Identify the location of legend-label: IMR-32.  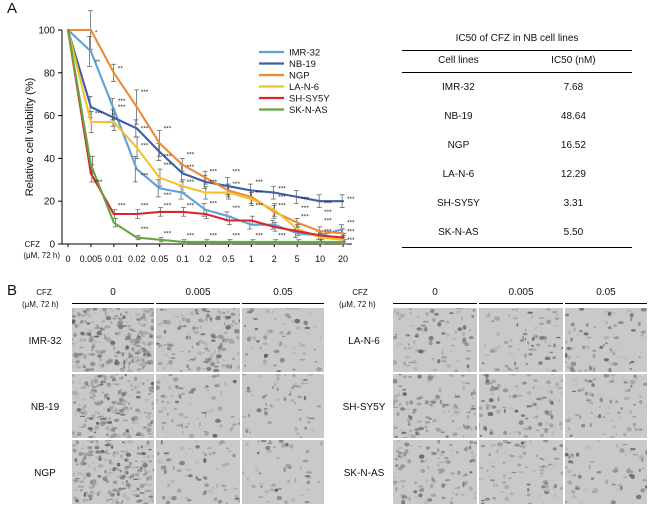
(304, 53).